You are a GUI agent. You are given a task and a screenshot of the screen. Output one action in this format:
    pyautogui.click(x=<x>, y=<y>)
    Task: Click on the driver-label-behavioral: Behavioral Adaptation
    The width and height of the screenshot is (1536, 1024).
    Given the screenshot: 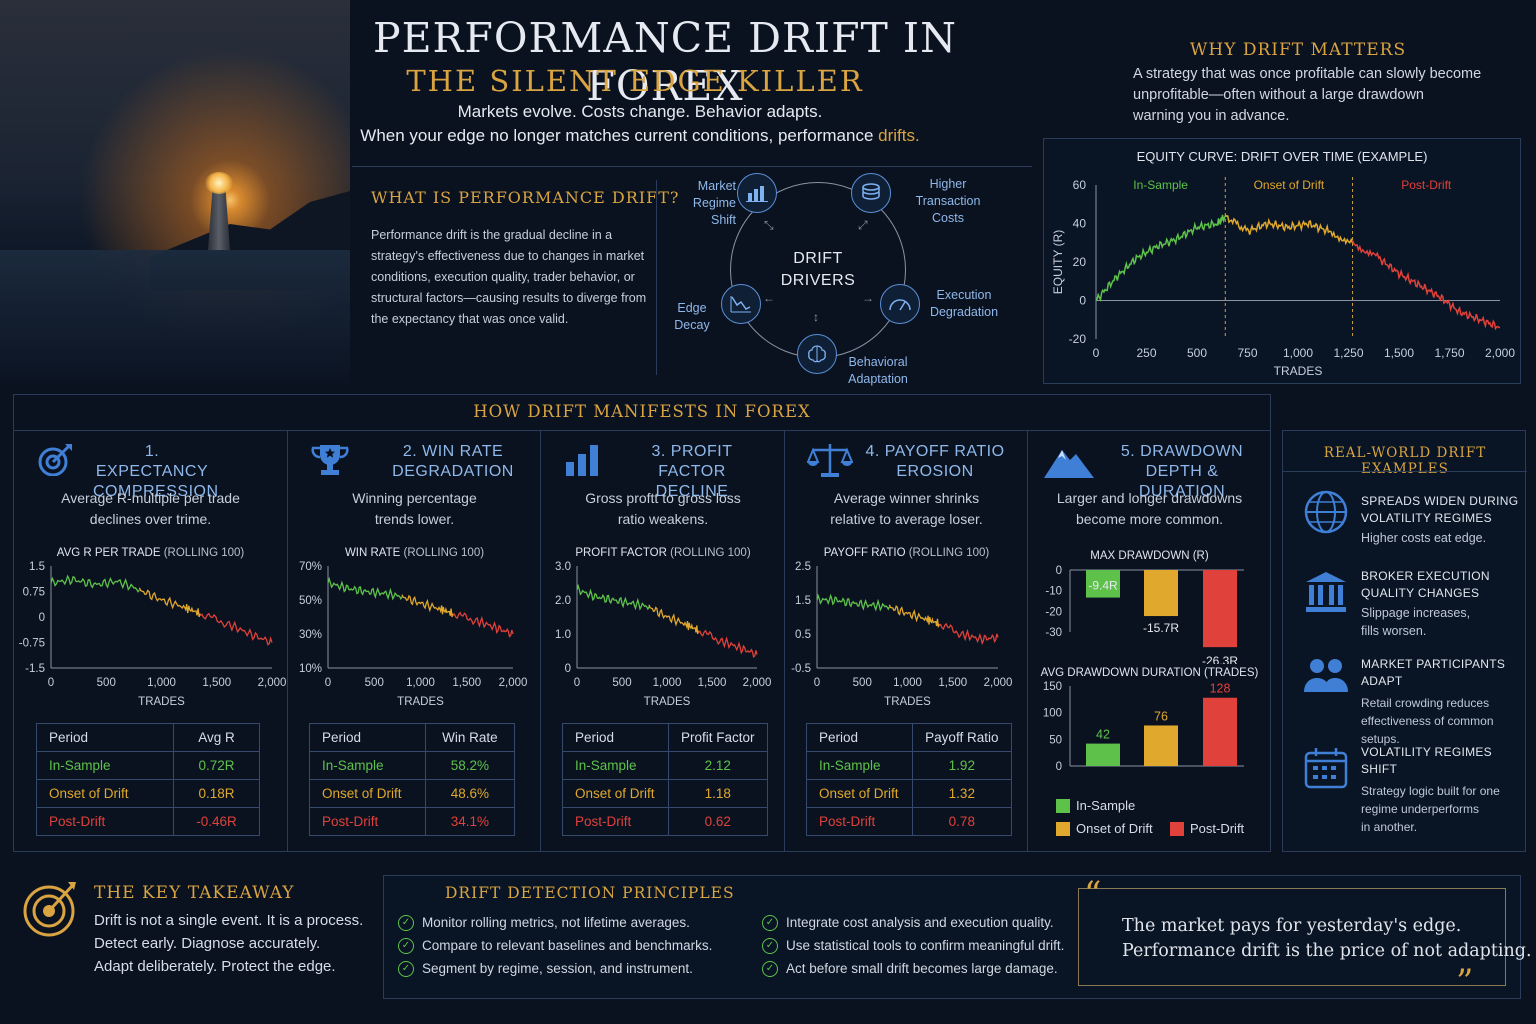 What is the action you would take?
    pyautogui.click(x=878, y=370)
    